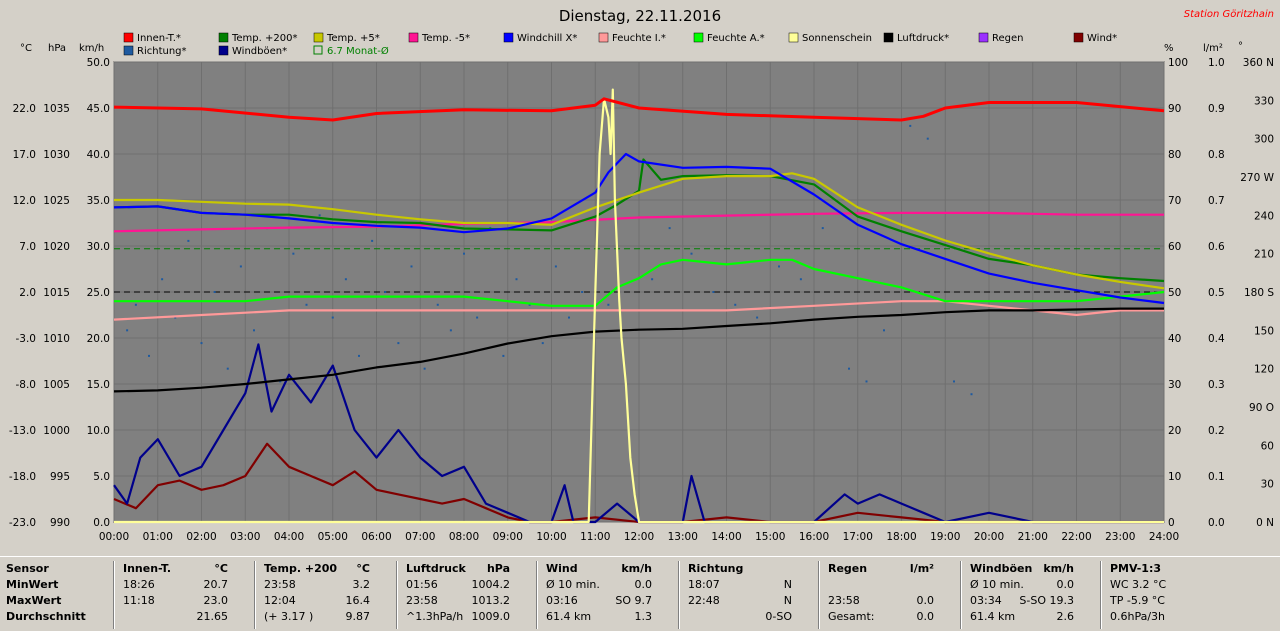  Describe the element at coordinates (1162, 585) in the screenshot. I see `stats-row: WC 3.2 °C` at that location.